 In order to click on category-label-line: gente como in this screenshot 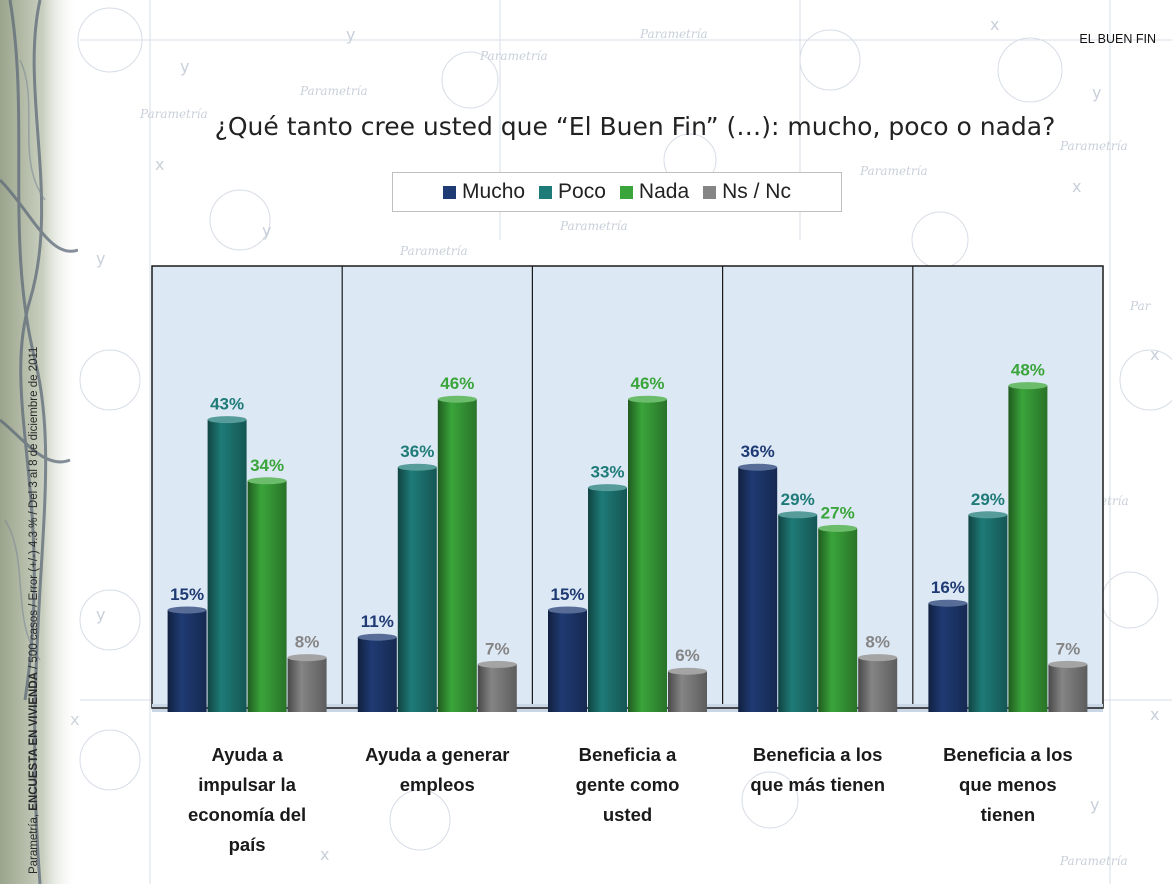, I will do `click(627, 784)`.